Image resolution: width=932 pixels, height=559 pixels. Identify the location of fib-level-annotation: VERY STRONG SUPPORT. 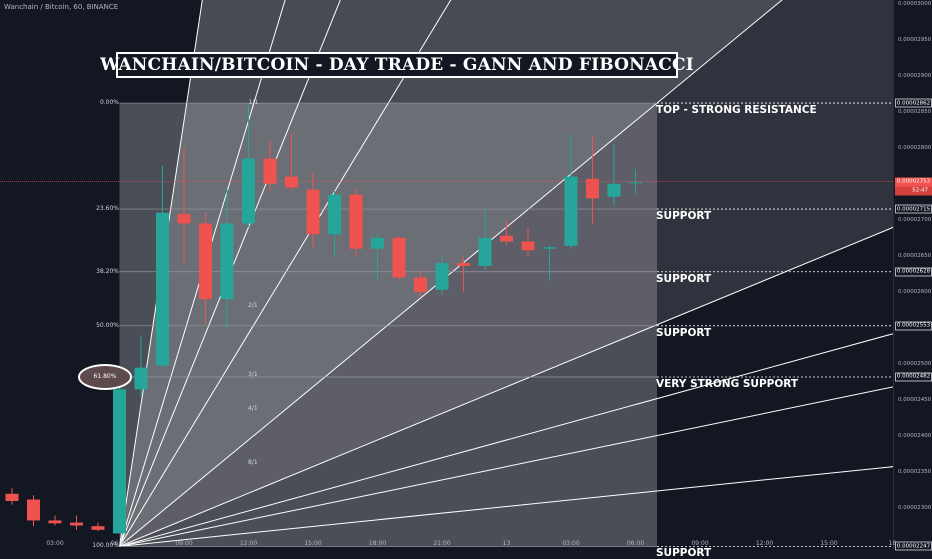
(727, 384).